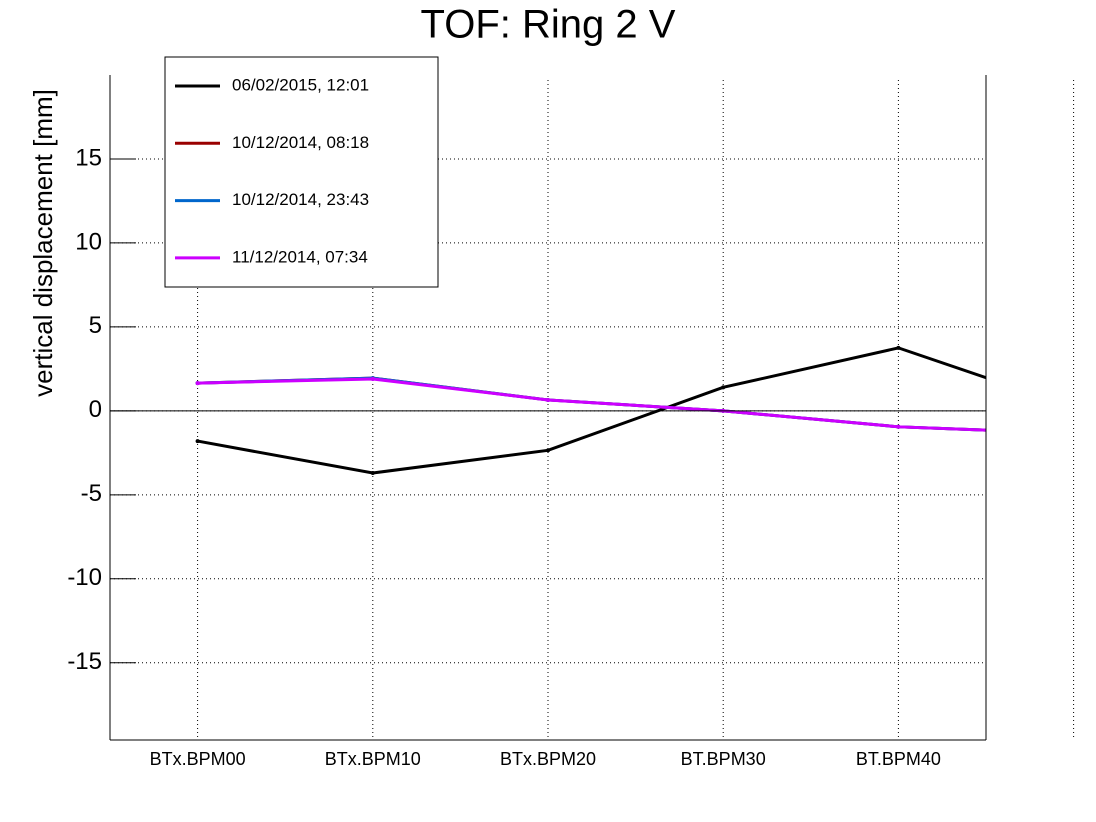 Image resolution: width=1096 pixels, height=822 pixels. Describe the element at coordinates (373, 759) in the screenshot. I see `x-tick-label: BTx.BPM10` at that location.